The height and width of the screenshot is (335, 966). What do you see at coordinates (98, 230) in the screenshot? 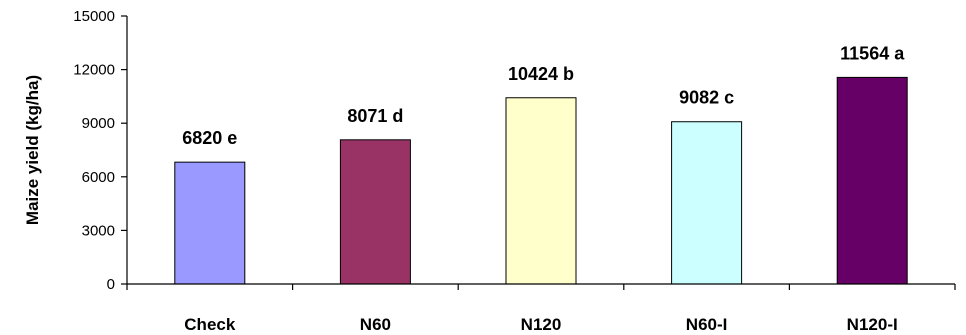
I see `y-tick-label-1: 3000` at bounding box center [98, 230].